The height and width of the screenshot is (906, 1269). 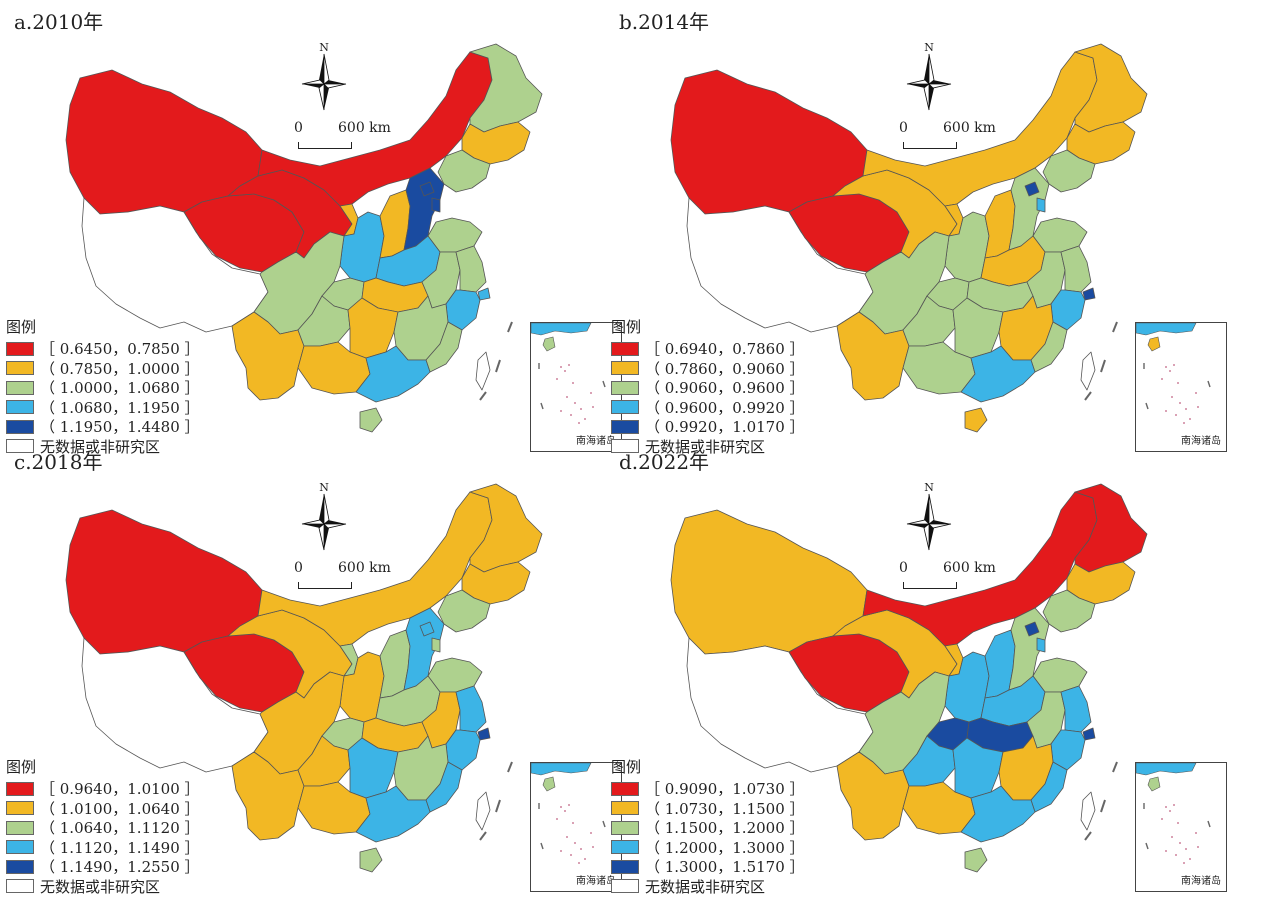 What do you see at coordinates (120, 789) in the screenshot?
I see `legend-label: ［ 0.9640，1.0100 ］` at bounding box center [120, 789].